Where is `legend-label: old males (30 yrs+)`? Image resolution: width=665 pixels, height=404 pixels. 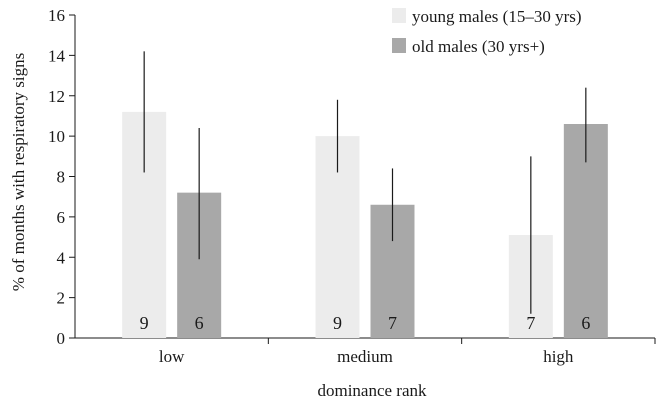 legend-label: old males (30 yrs+) is located at coordinates (478, 46).